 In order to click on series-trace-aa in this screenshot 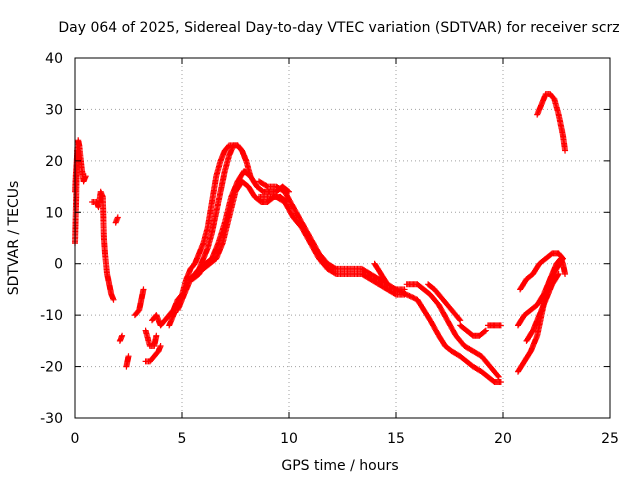, I will do `click(551, 122)`.